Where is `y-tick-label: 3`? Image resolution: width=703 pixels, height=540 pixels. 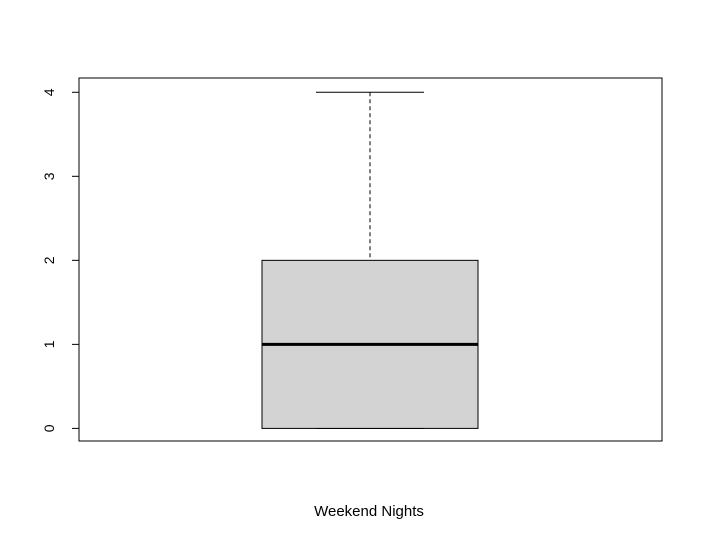 y-tick-label: 3 is located at coordinates (49, 176).